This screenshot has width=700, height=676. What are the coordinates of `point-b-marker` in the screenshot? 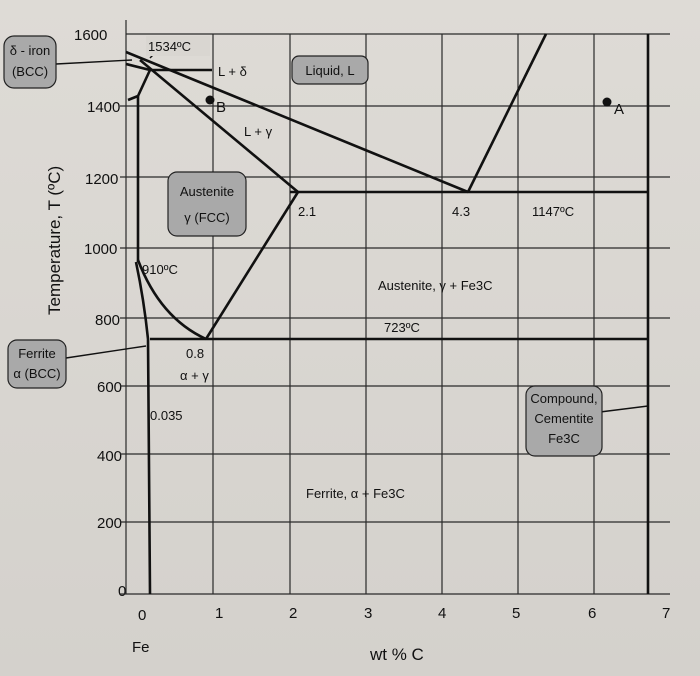 It's located at (210, 100).